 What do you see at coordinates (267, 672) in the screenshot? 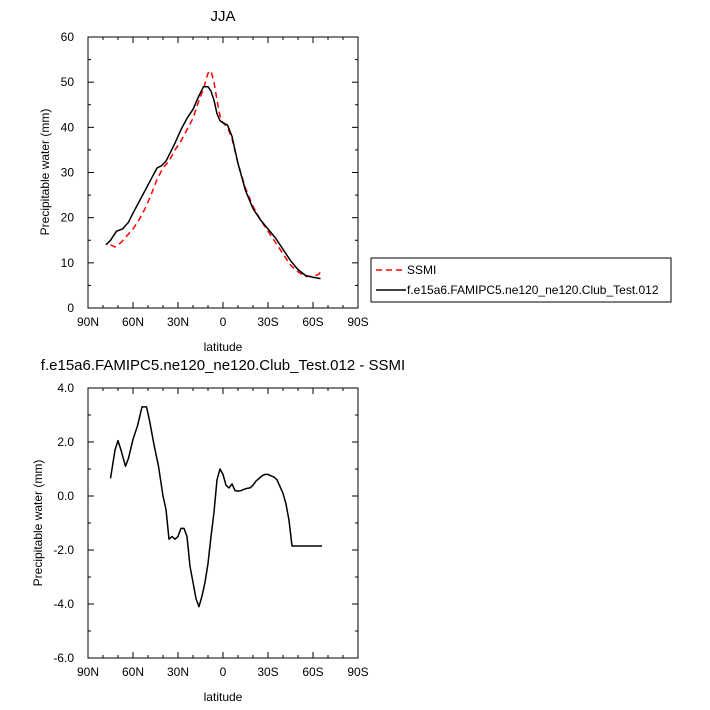
I see `bottom-chart-xtick-label: 30S` at bounding box center [267, 672].